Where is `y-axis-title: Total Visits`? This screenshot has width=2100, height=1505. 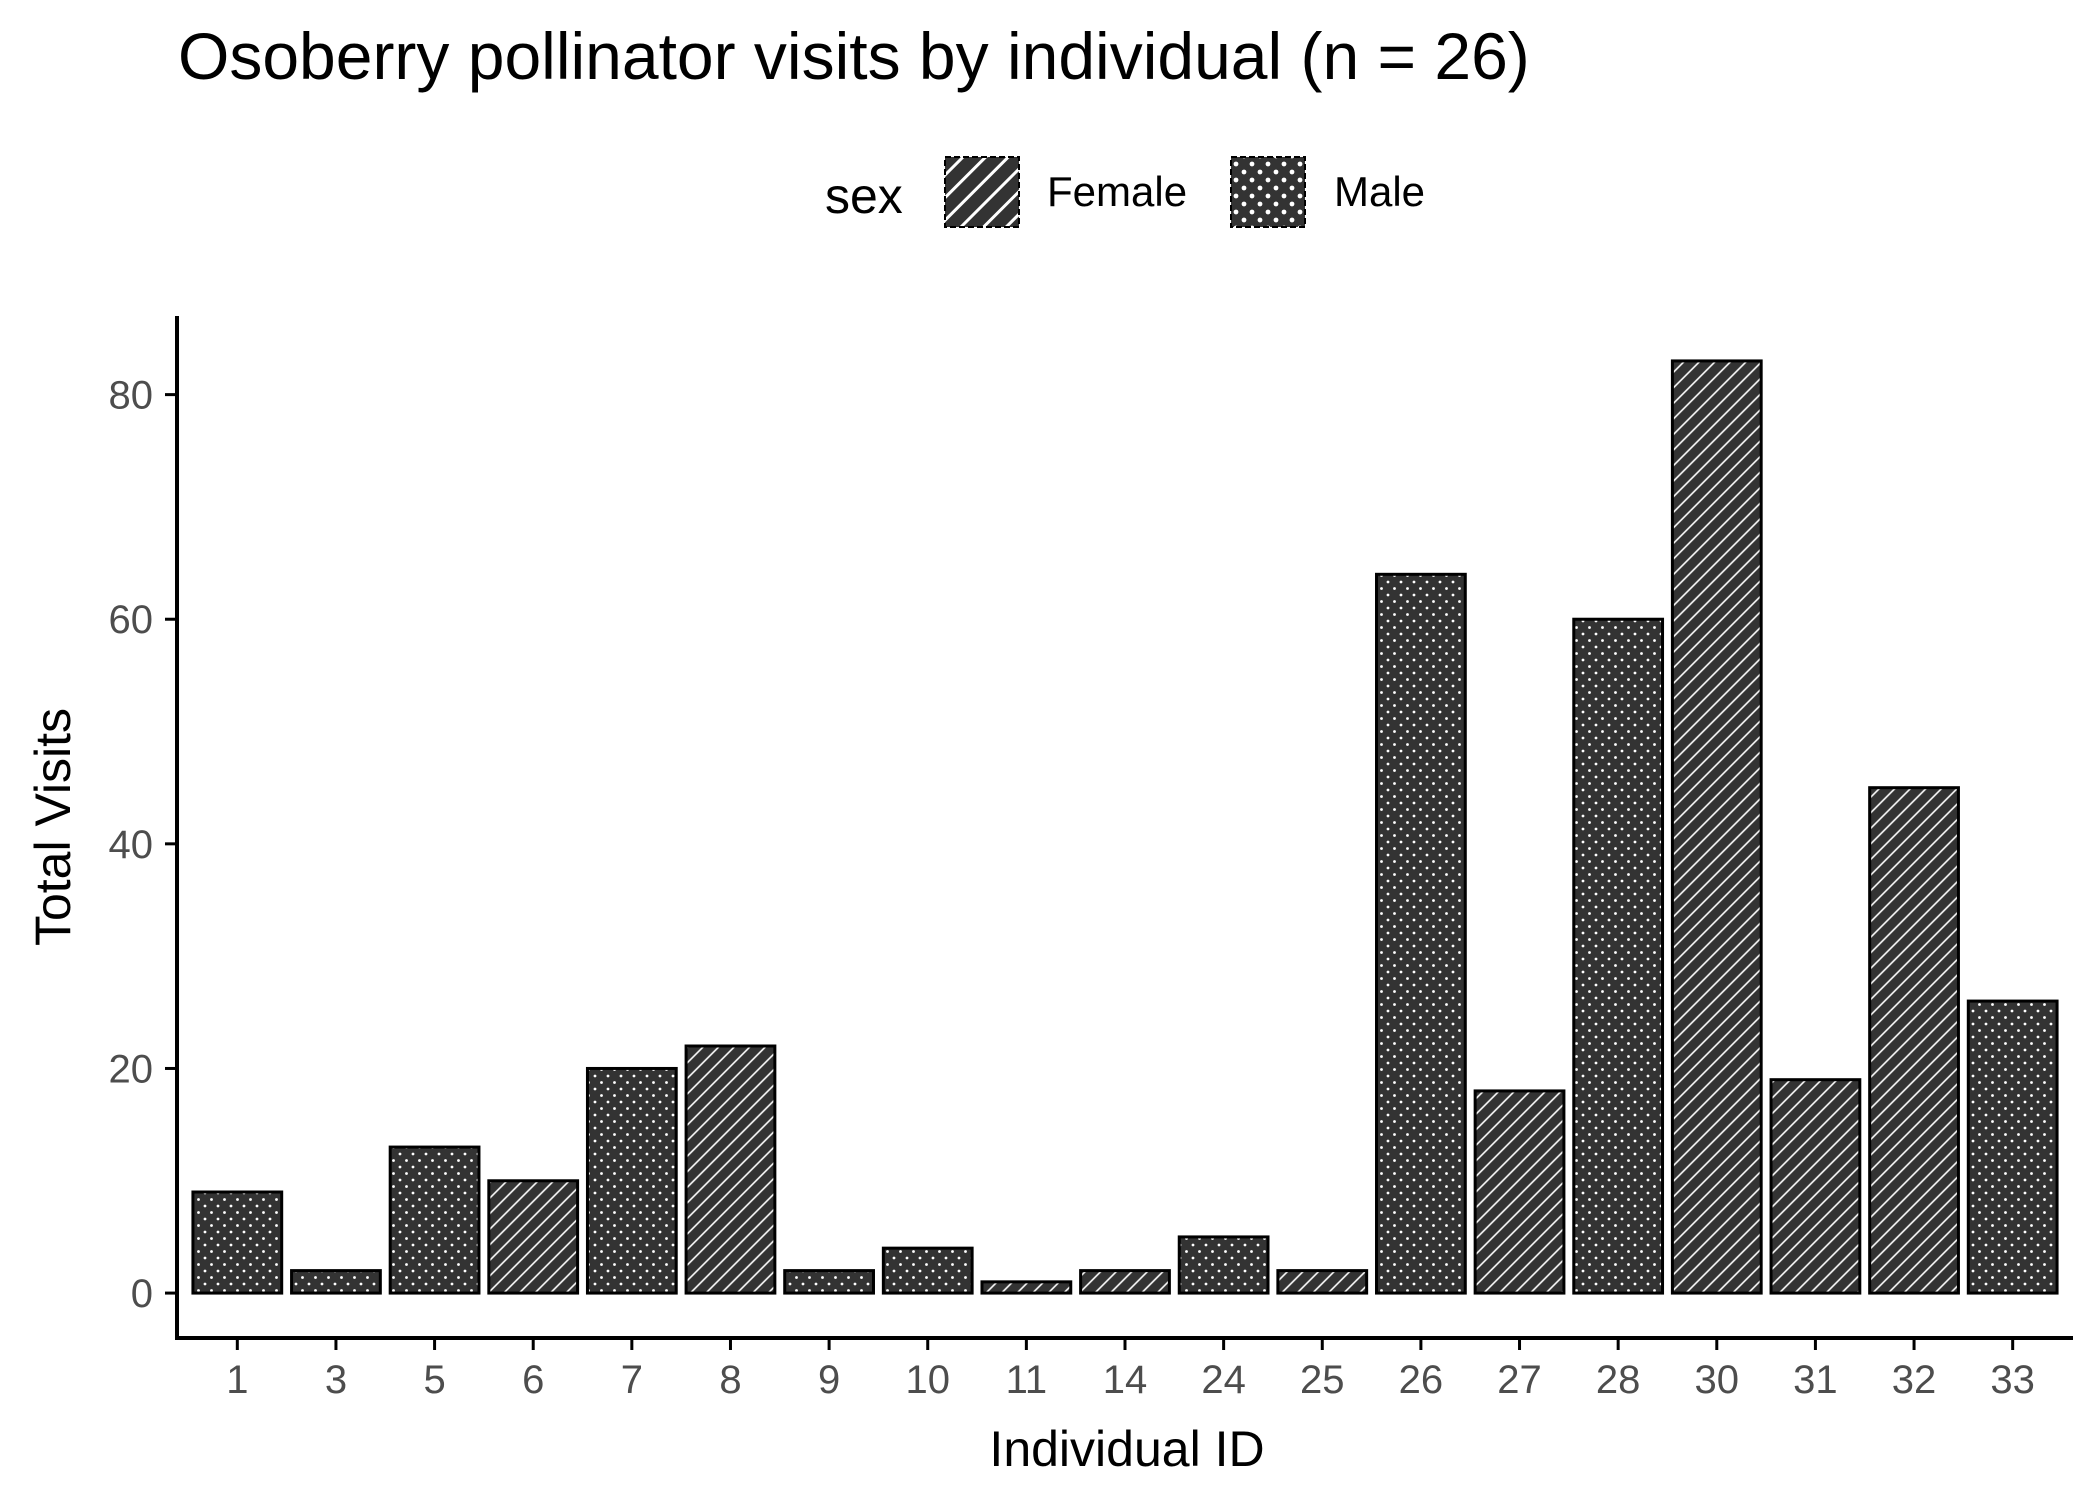
y-axis-title: Total Visits is located at coordinates (53, 827).